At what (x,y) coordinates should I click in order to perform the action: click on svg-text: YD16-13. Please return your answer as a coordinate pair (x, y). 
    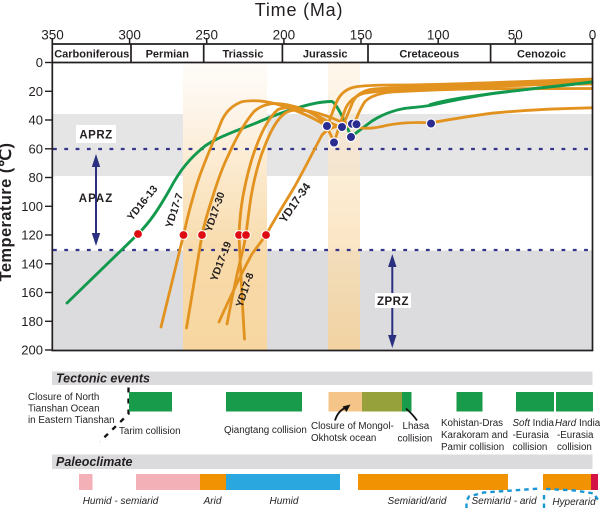
    Looking at the image, I should click on (143, 203).